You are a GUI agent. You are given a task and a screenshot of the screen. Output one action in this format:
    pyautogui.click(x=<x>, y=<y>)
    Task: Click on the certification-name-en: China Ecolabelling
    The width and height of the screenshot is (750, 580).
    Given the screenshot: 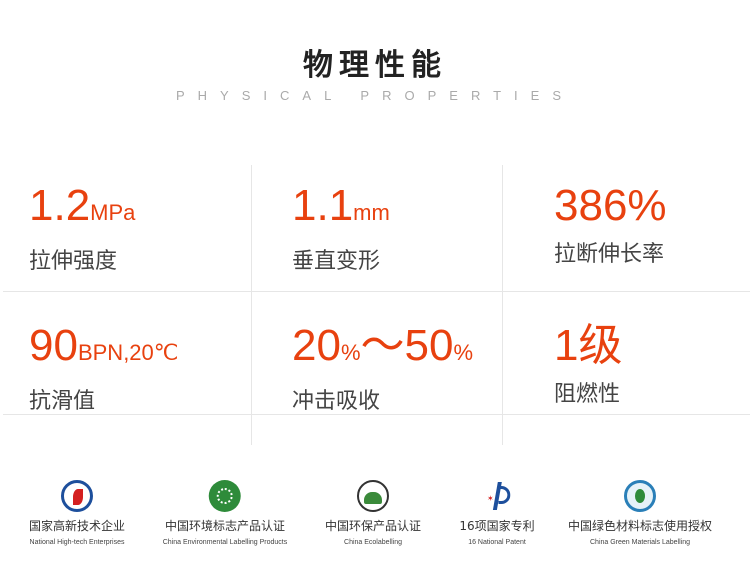 What is the action you would take?
    pyautogui.click(x=373, y=542)
    